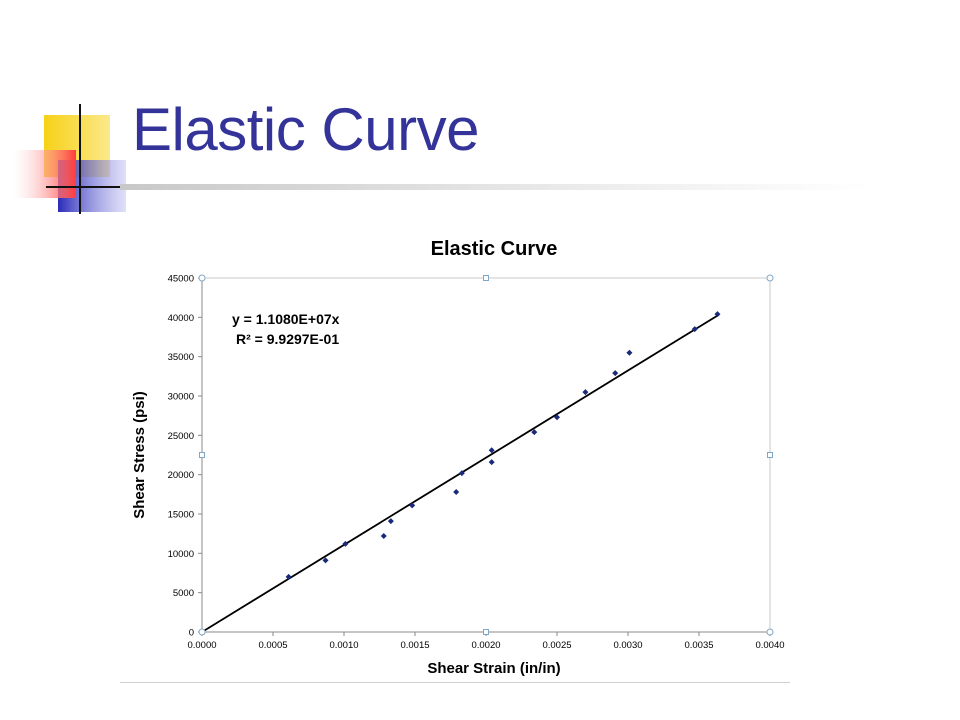  What do you see at coordinates (201, 645) in the screenshot?
I see `x-tick-label: 0.0000` at bounding box center [201, 645].